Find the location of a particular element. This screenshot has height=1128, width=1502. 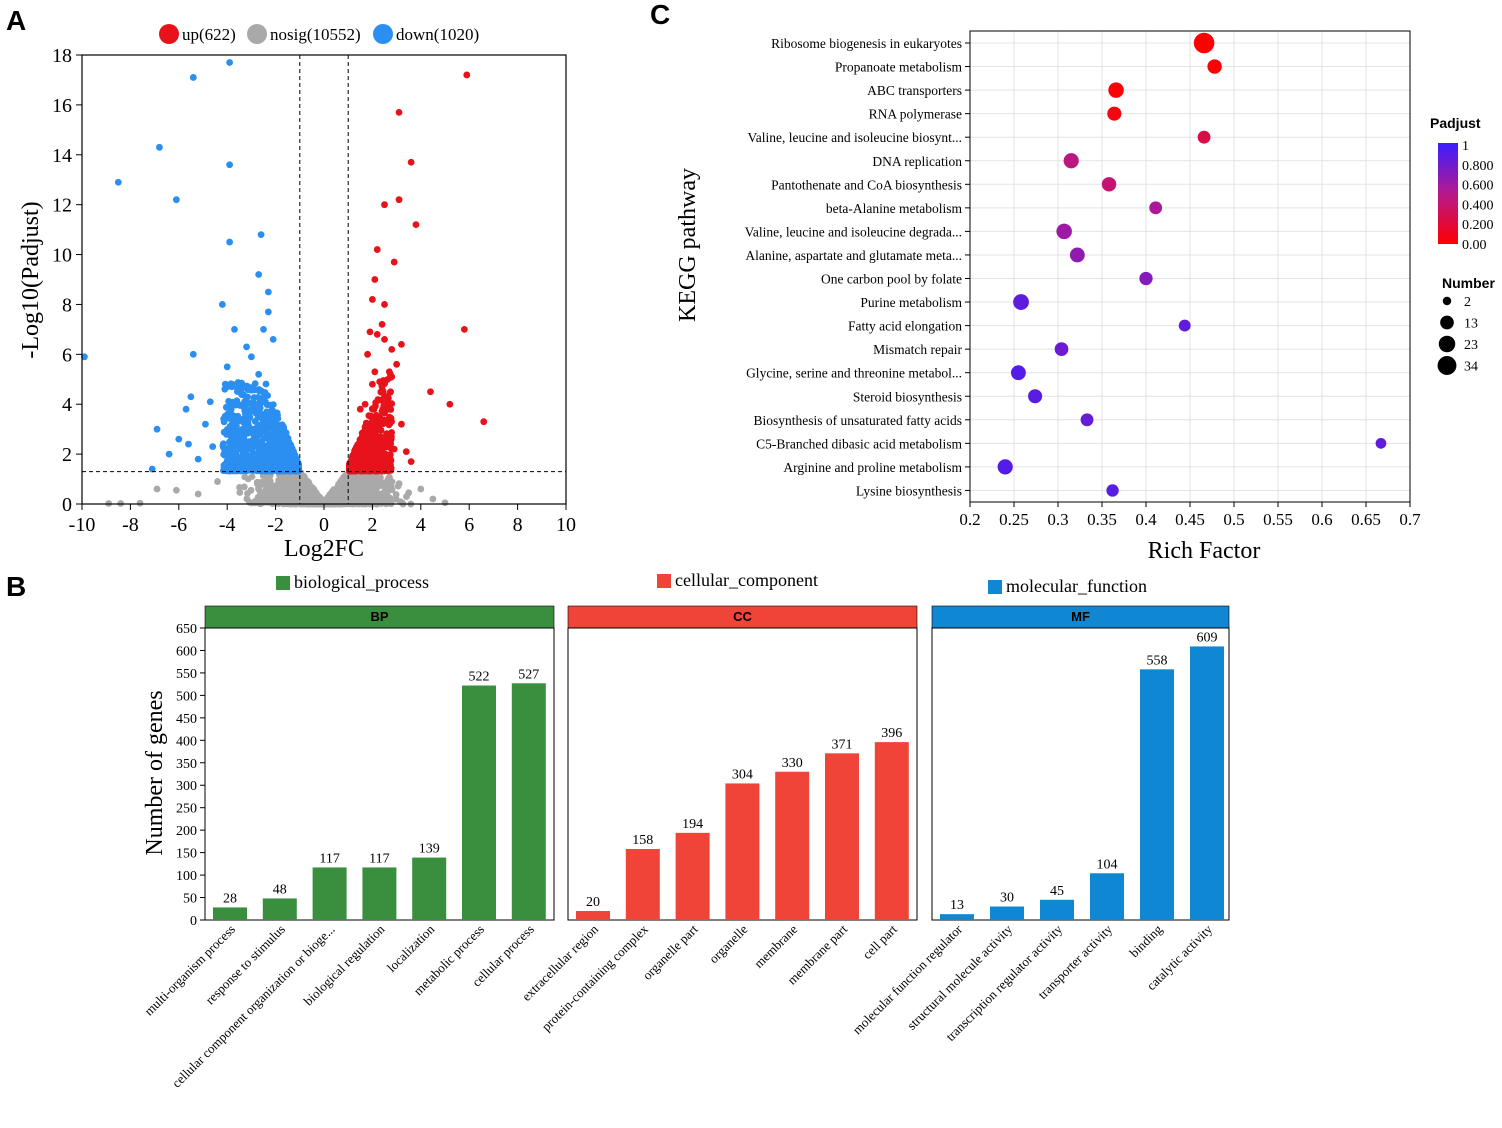

go-frame is located at coordinates (1080, 774).